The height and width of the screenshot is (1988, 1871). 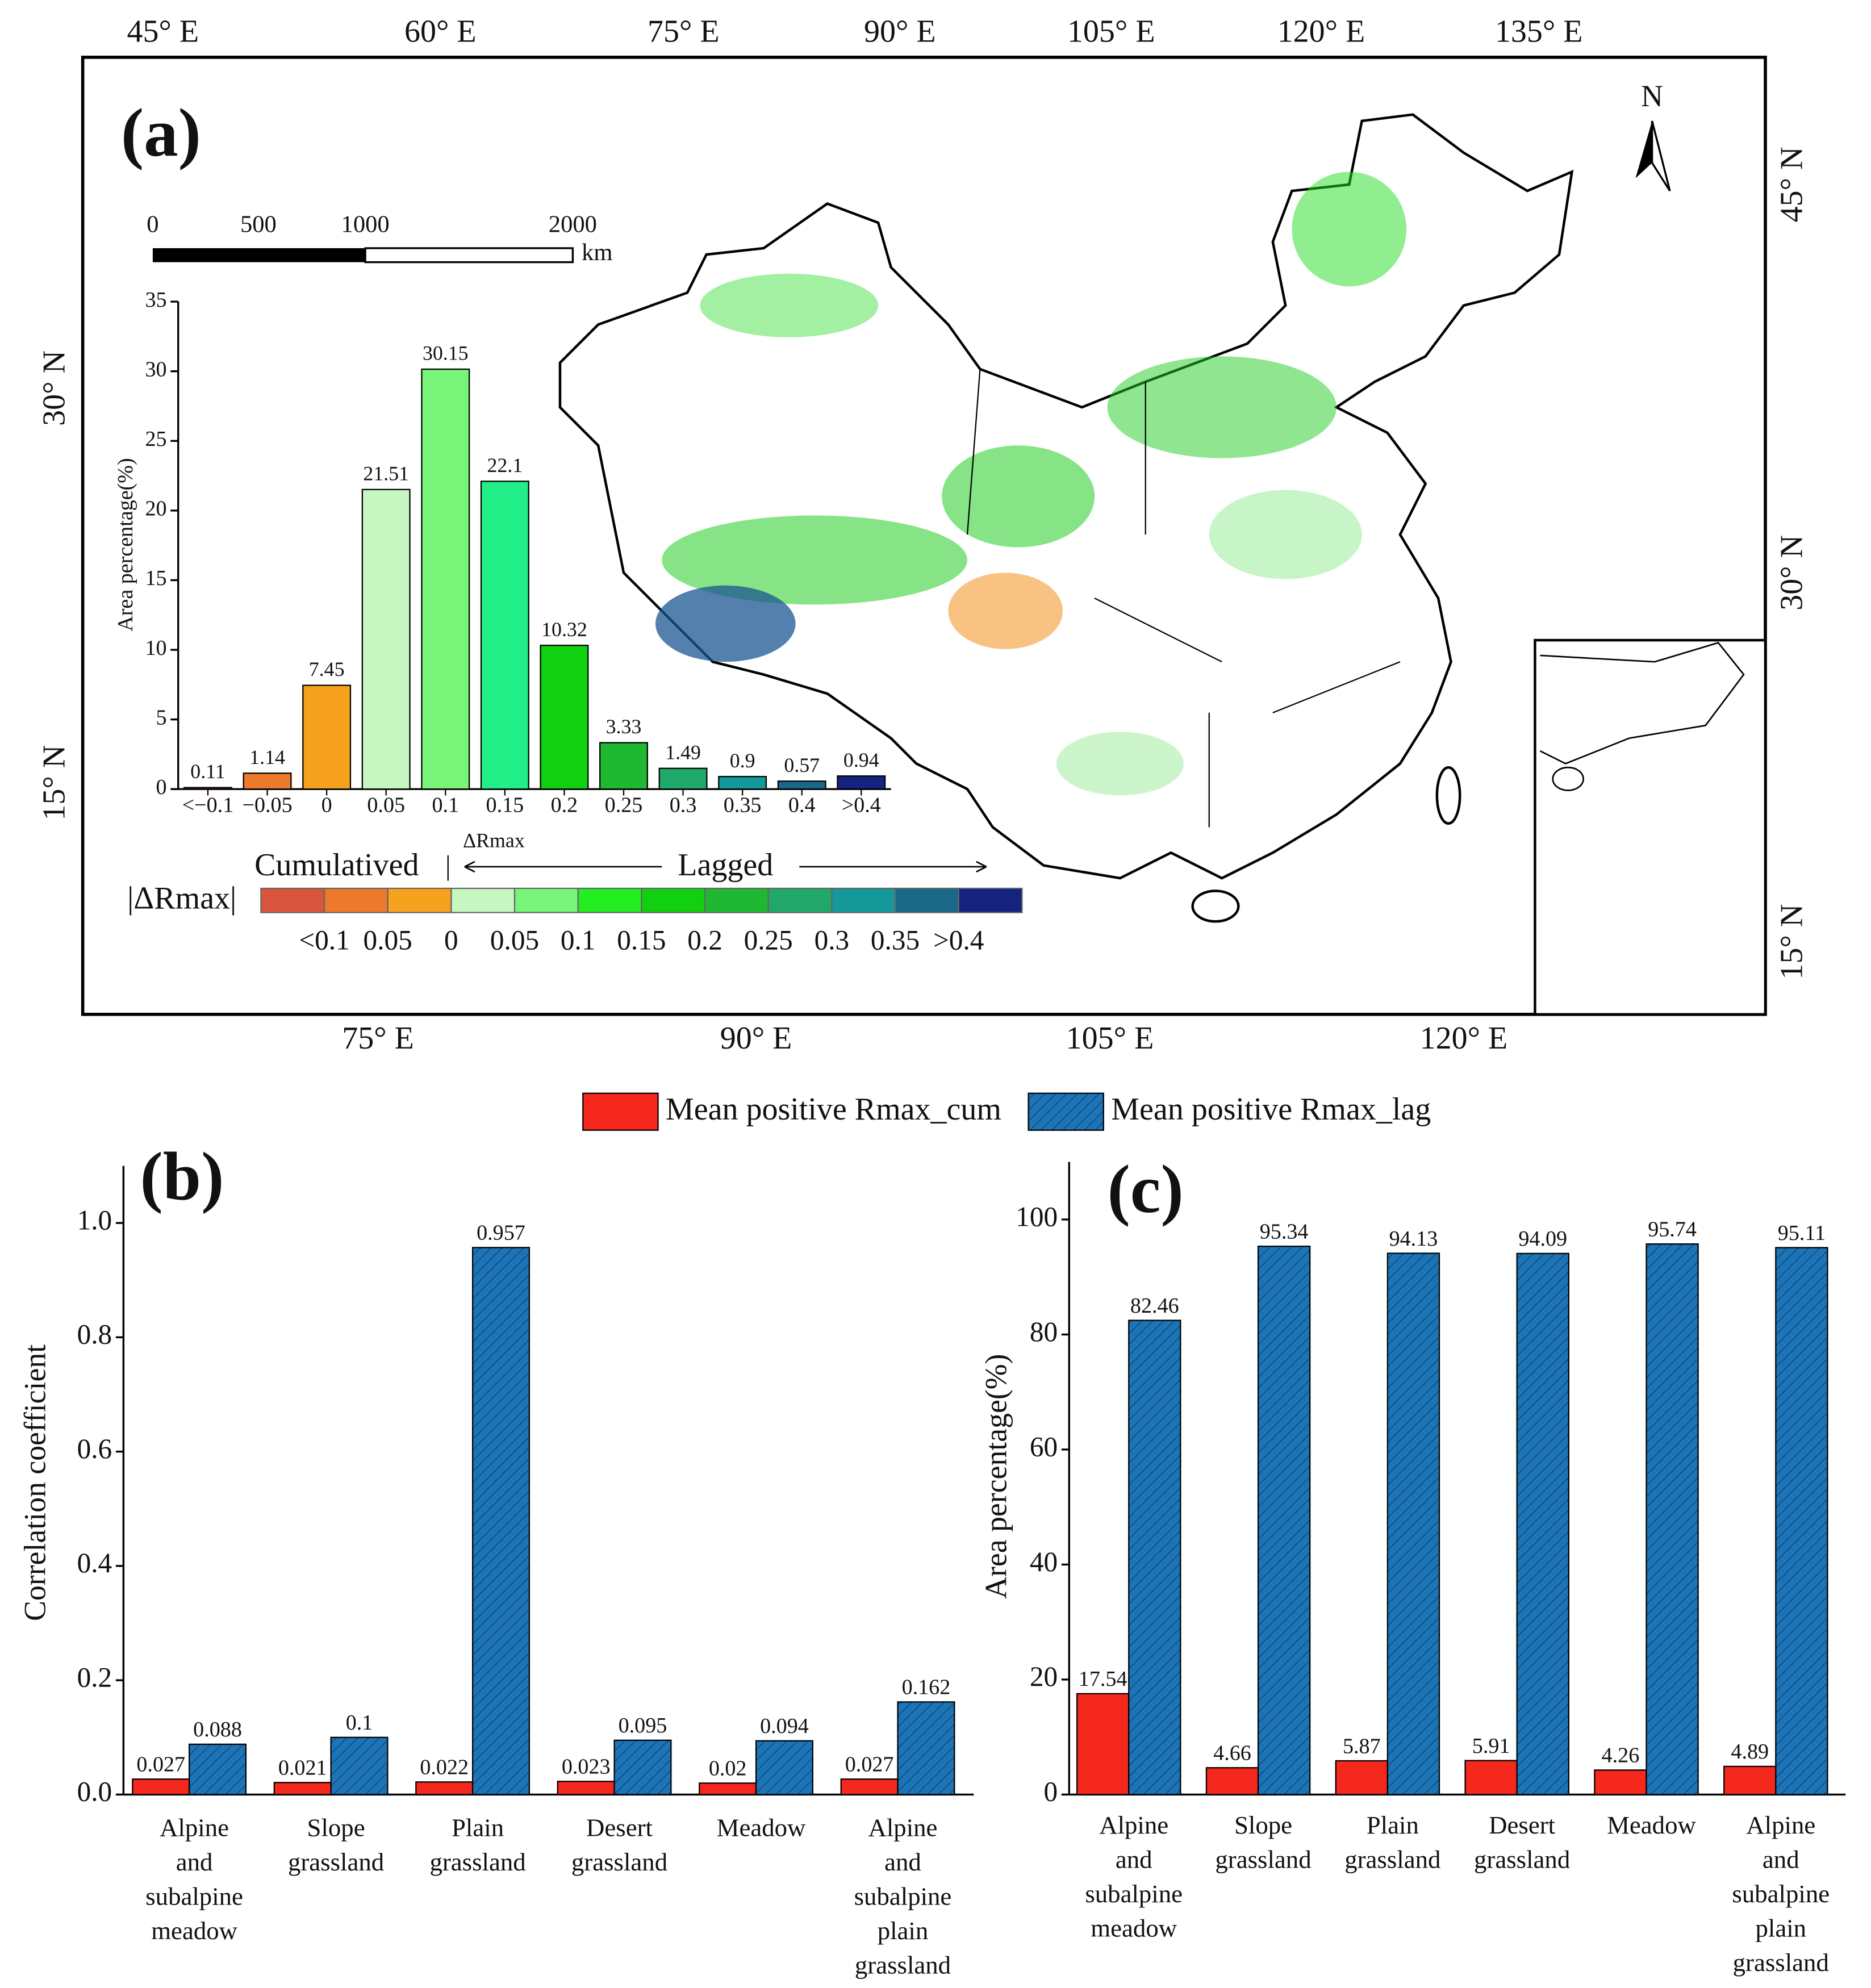 What do you see at coordinates (861, 760) in the screenshot?
I see `value-label: 0.94` at bounding box center [861, 760].